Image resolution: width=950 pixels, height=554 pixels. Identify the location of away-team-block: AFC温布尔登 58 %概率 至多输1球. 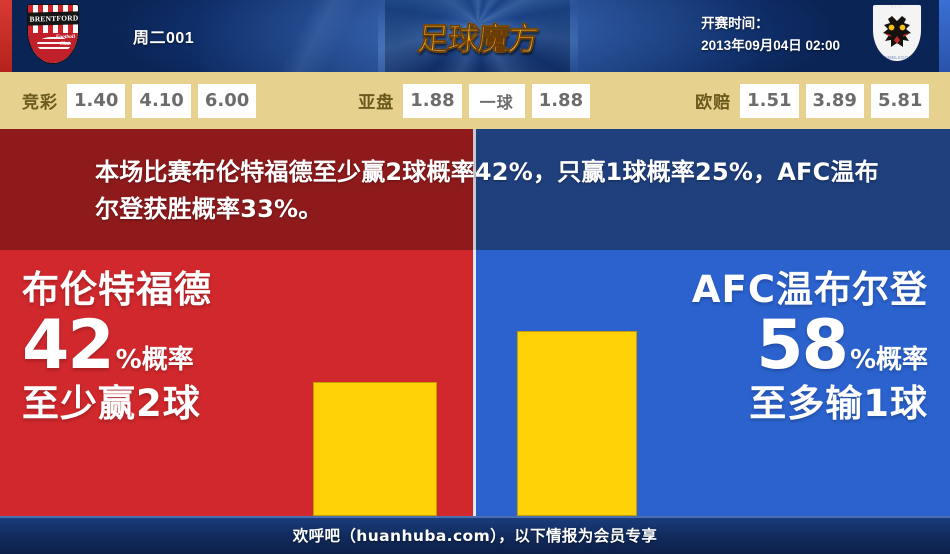
(778, 347).